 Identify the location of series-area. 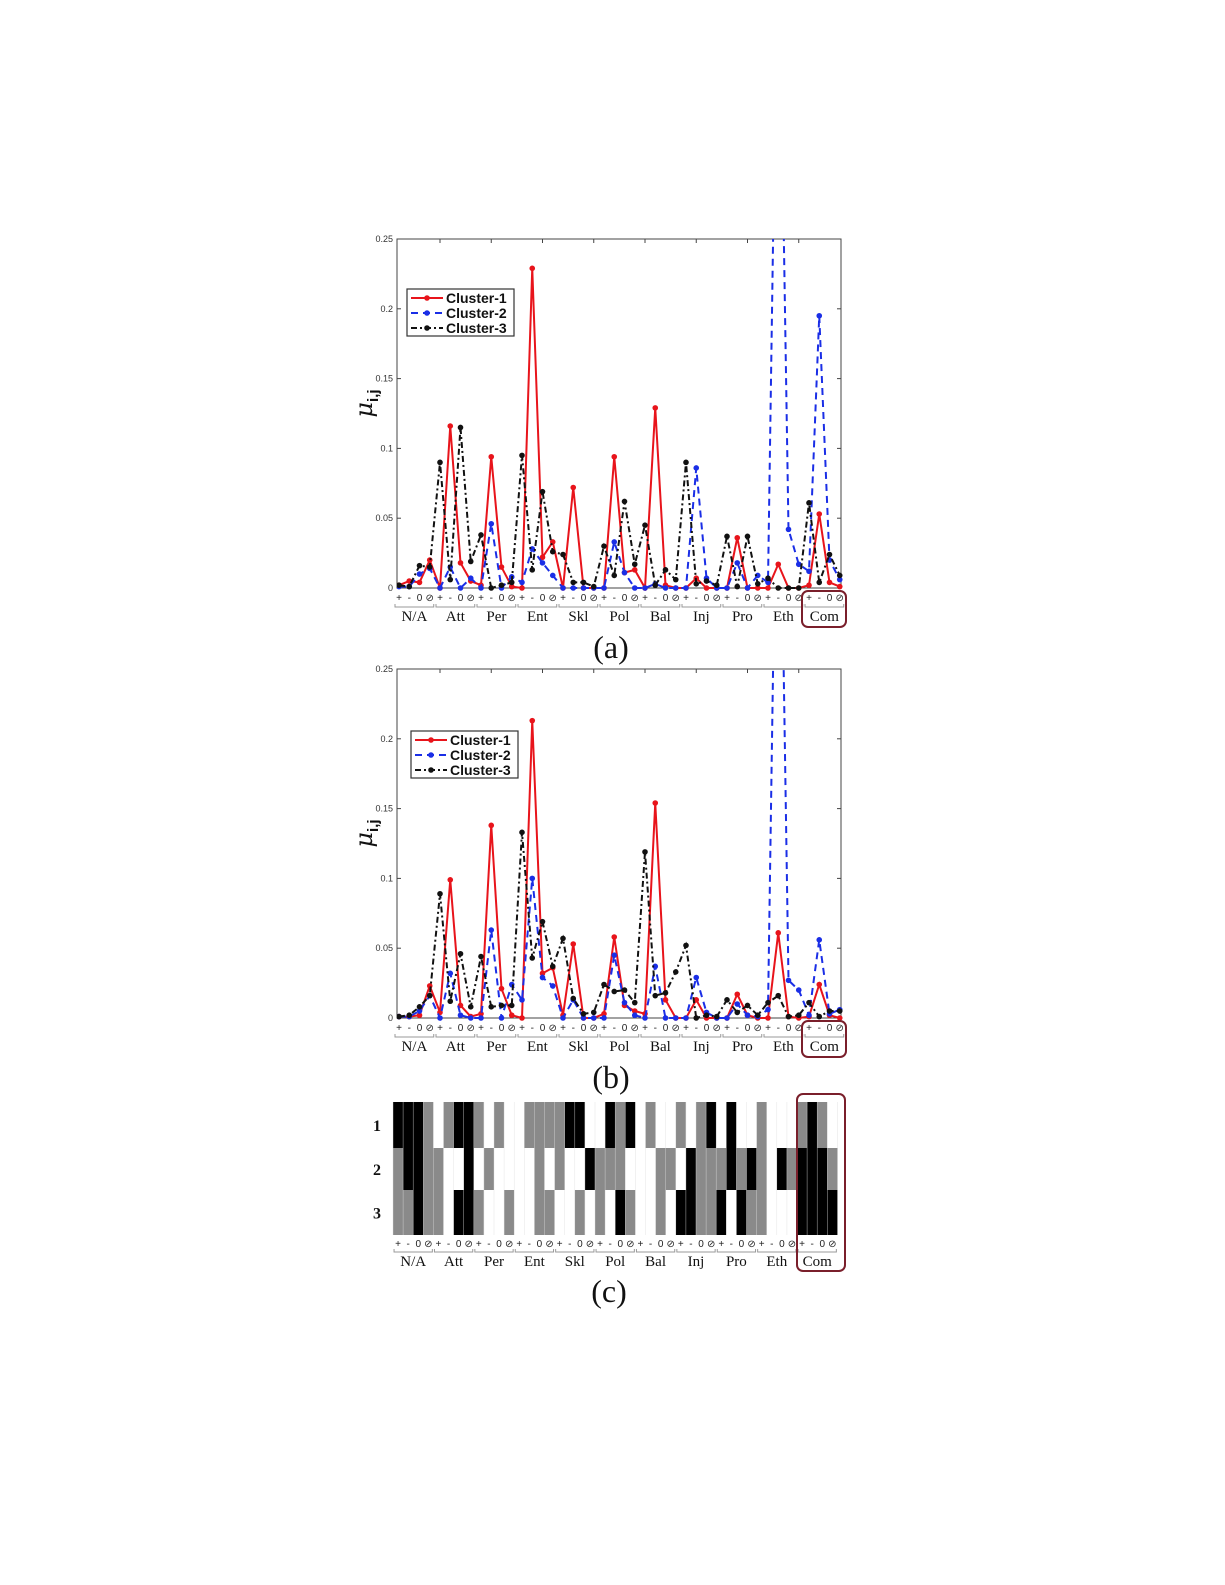
(620, 845).